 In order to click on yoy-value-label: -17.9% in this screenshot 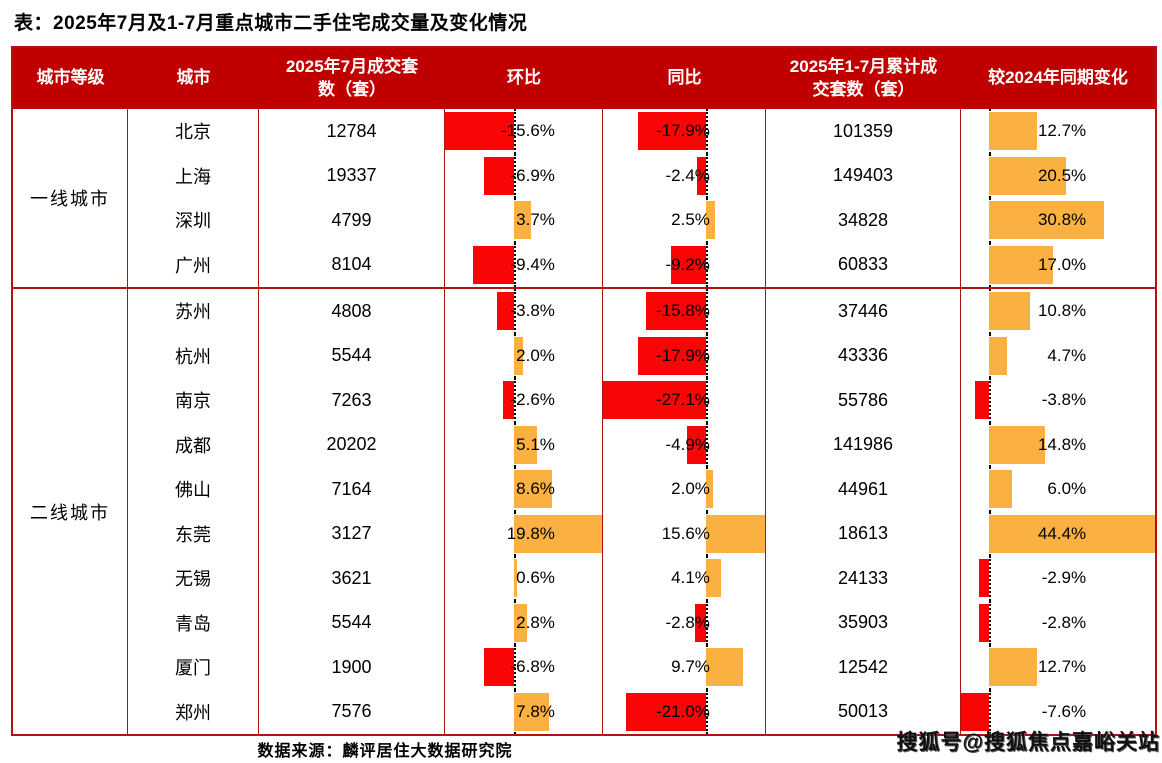, I will do `click(683, 355)`.